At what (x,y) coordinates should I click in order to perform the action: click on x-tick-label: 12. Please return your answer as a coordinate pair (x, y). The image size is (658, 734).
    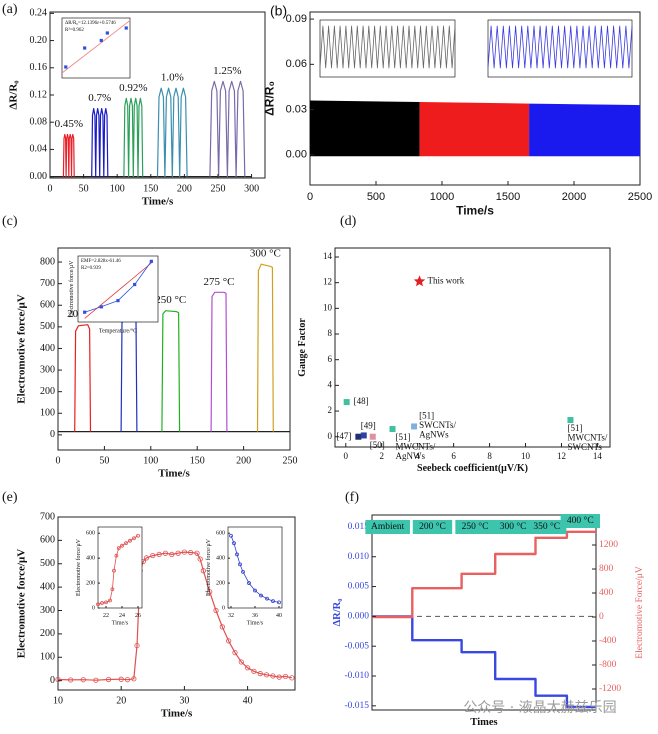
    Looking at the image, I should click on (561, 456).